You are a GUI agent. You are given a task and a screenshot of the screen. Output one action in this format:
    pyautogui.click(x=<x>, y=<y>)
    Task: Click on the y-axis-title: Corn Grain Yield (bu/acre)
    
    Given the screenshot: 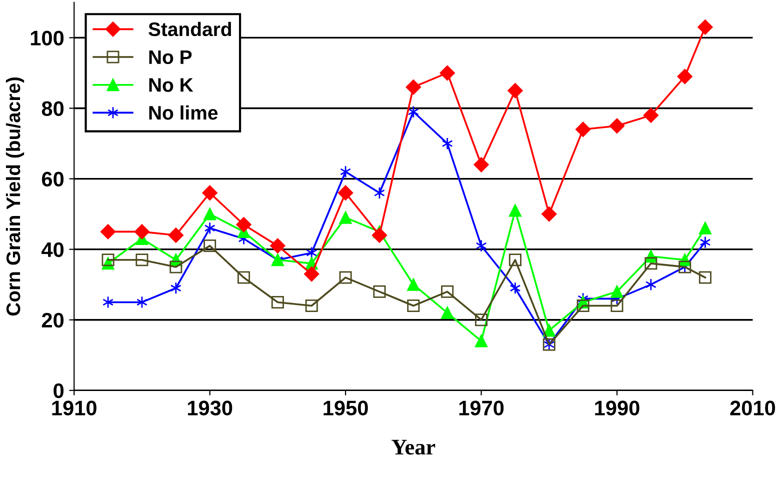 What is the action you would take?
    pyautogui.click(x=15, y=196)
    